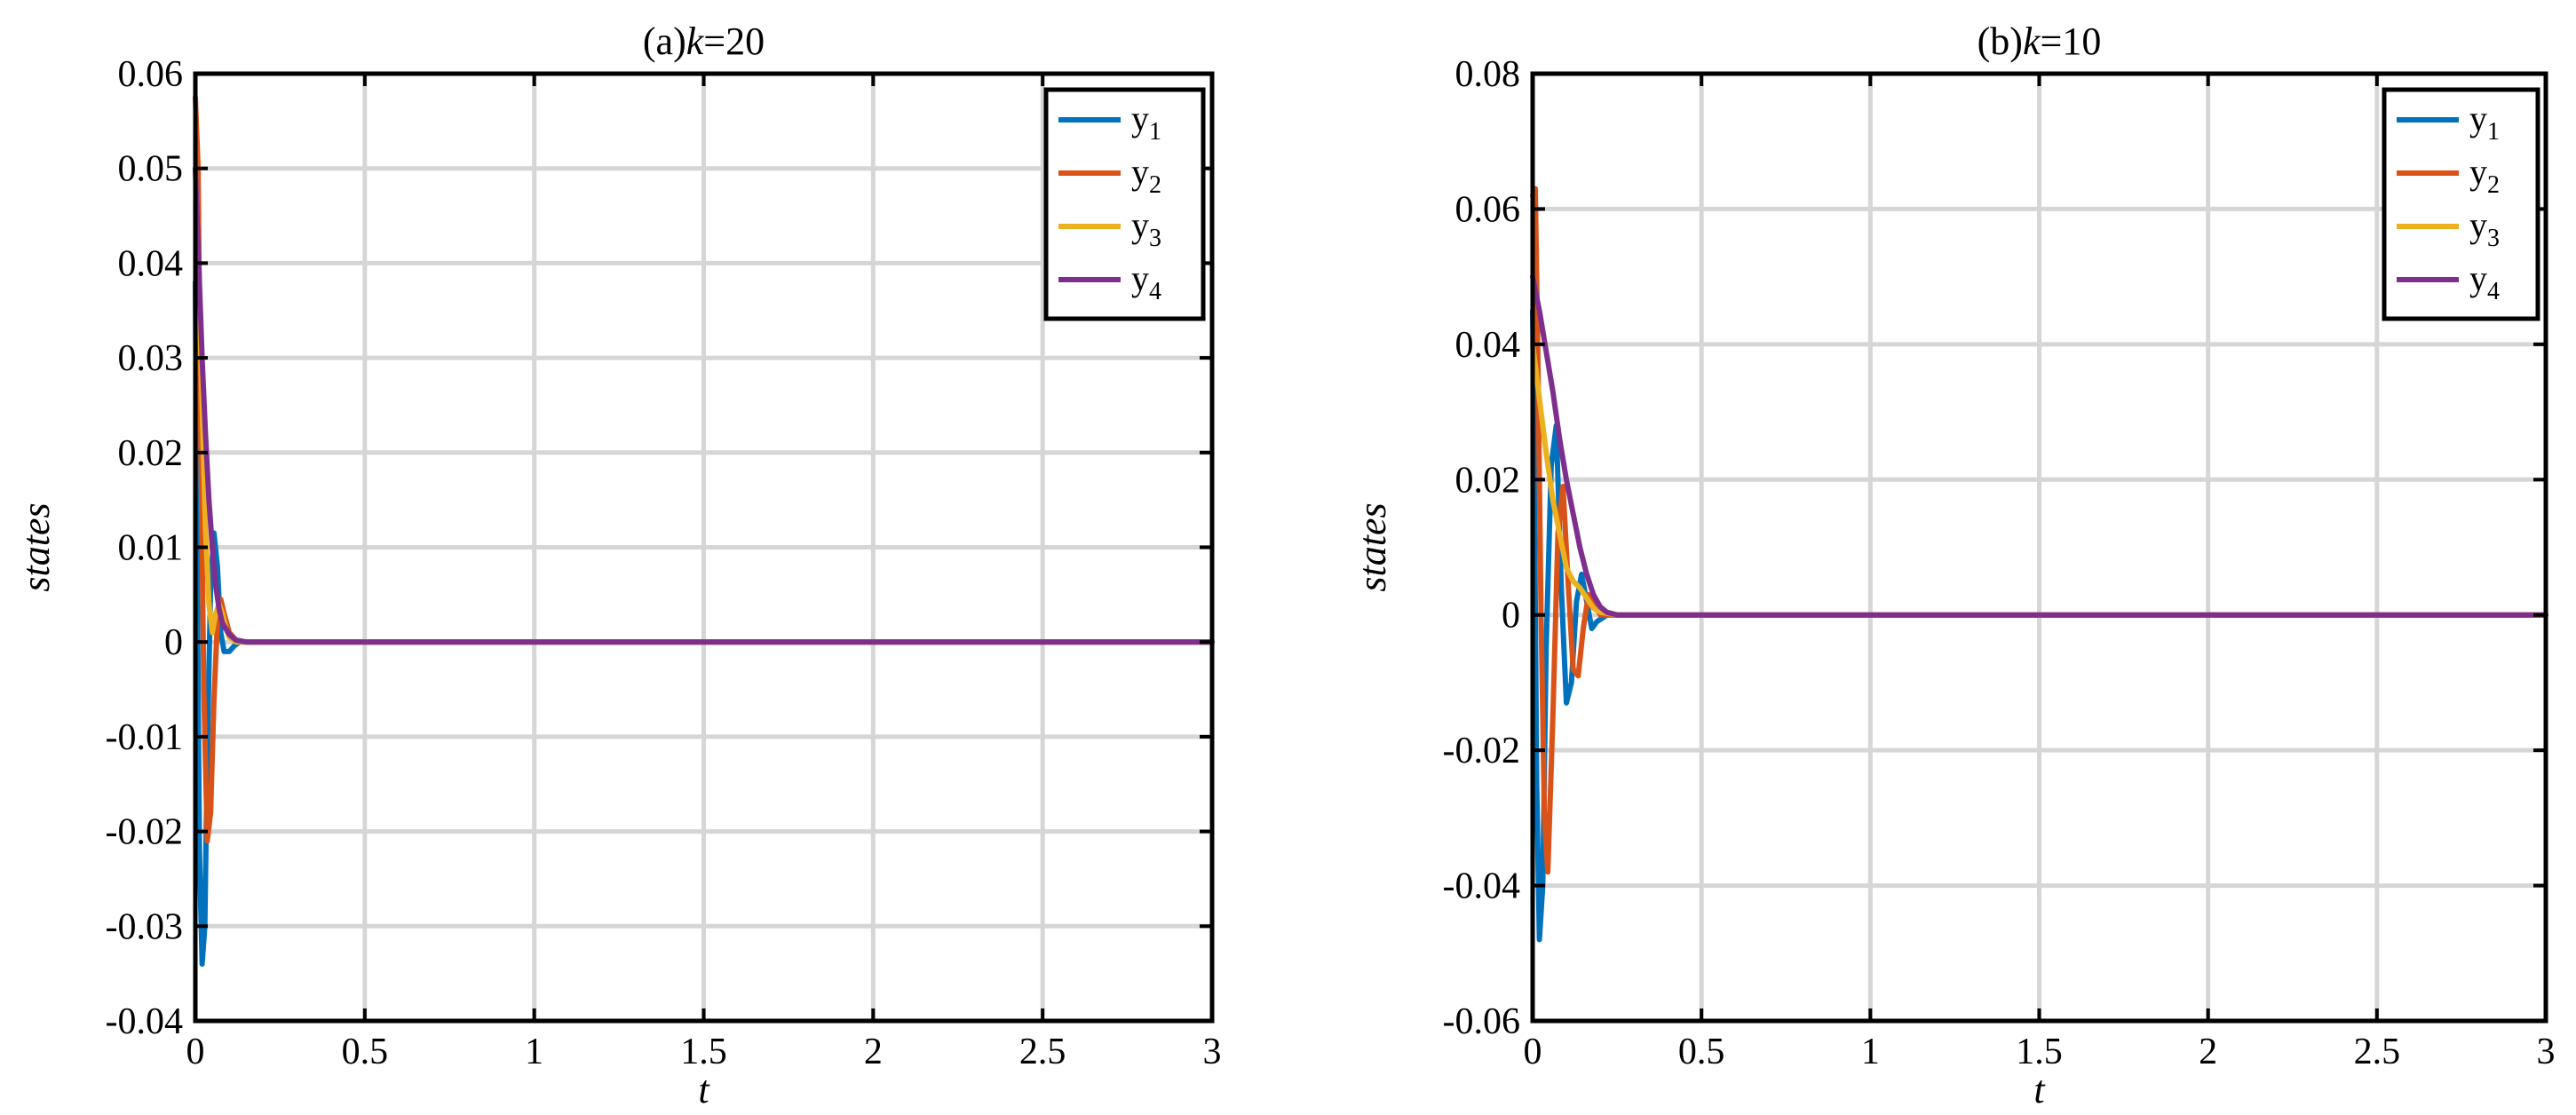  I want to click on chart-title: (b)k=10, so click(2040, 41).